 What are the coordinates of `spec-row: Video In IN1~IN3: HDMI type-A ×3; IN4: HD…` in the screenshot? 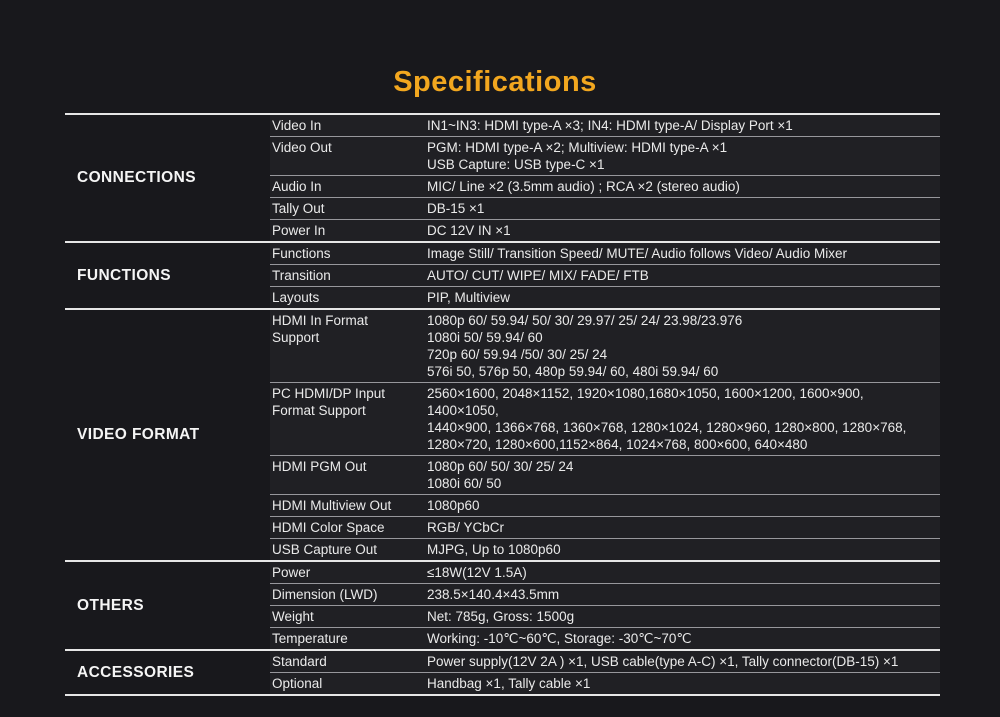 It's located at (605, 126).